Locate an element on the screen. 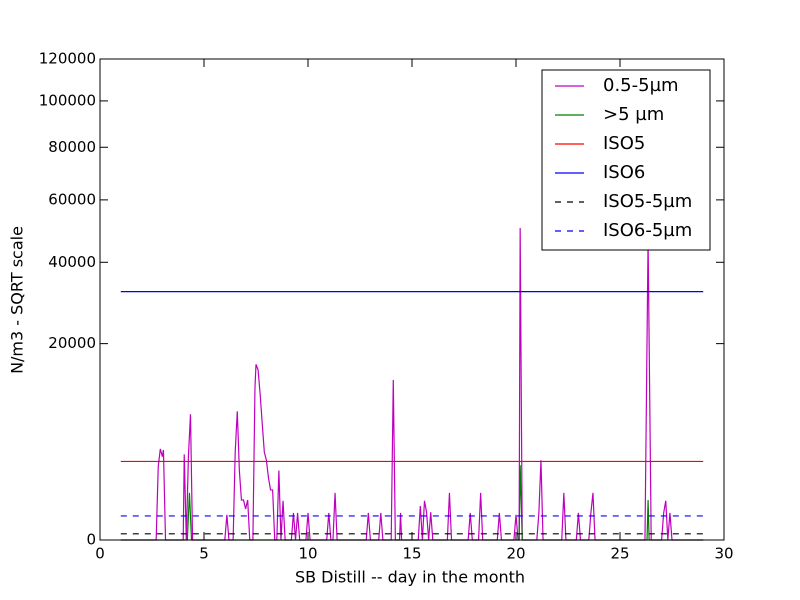 The image size is (800, 600). legend-box is located at coordinates (626, 160).